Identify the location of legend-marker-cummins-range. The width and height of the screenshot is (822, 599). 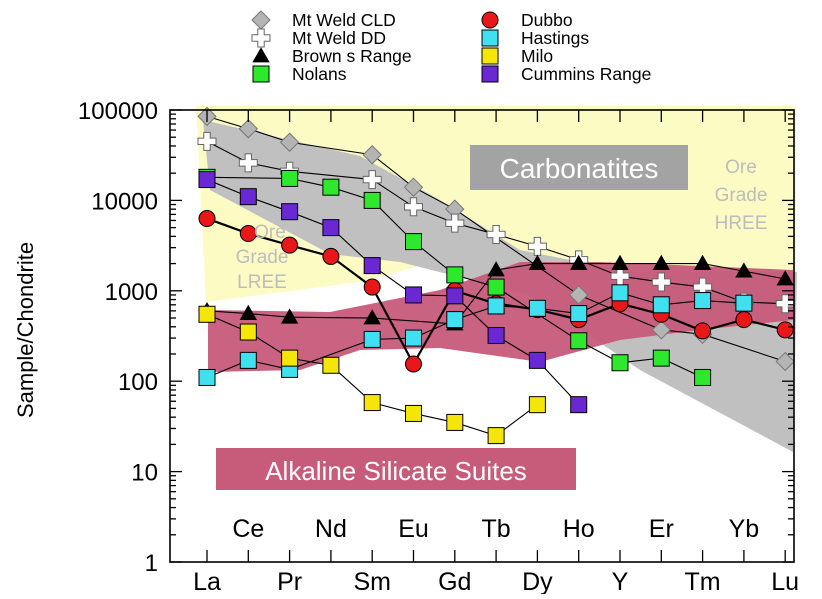
(490, 74).